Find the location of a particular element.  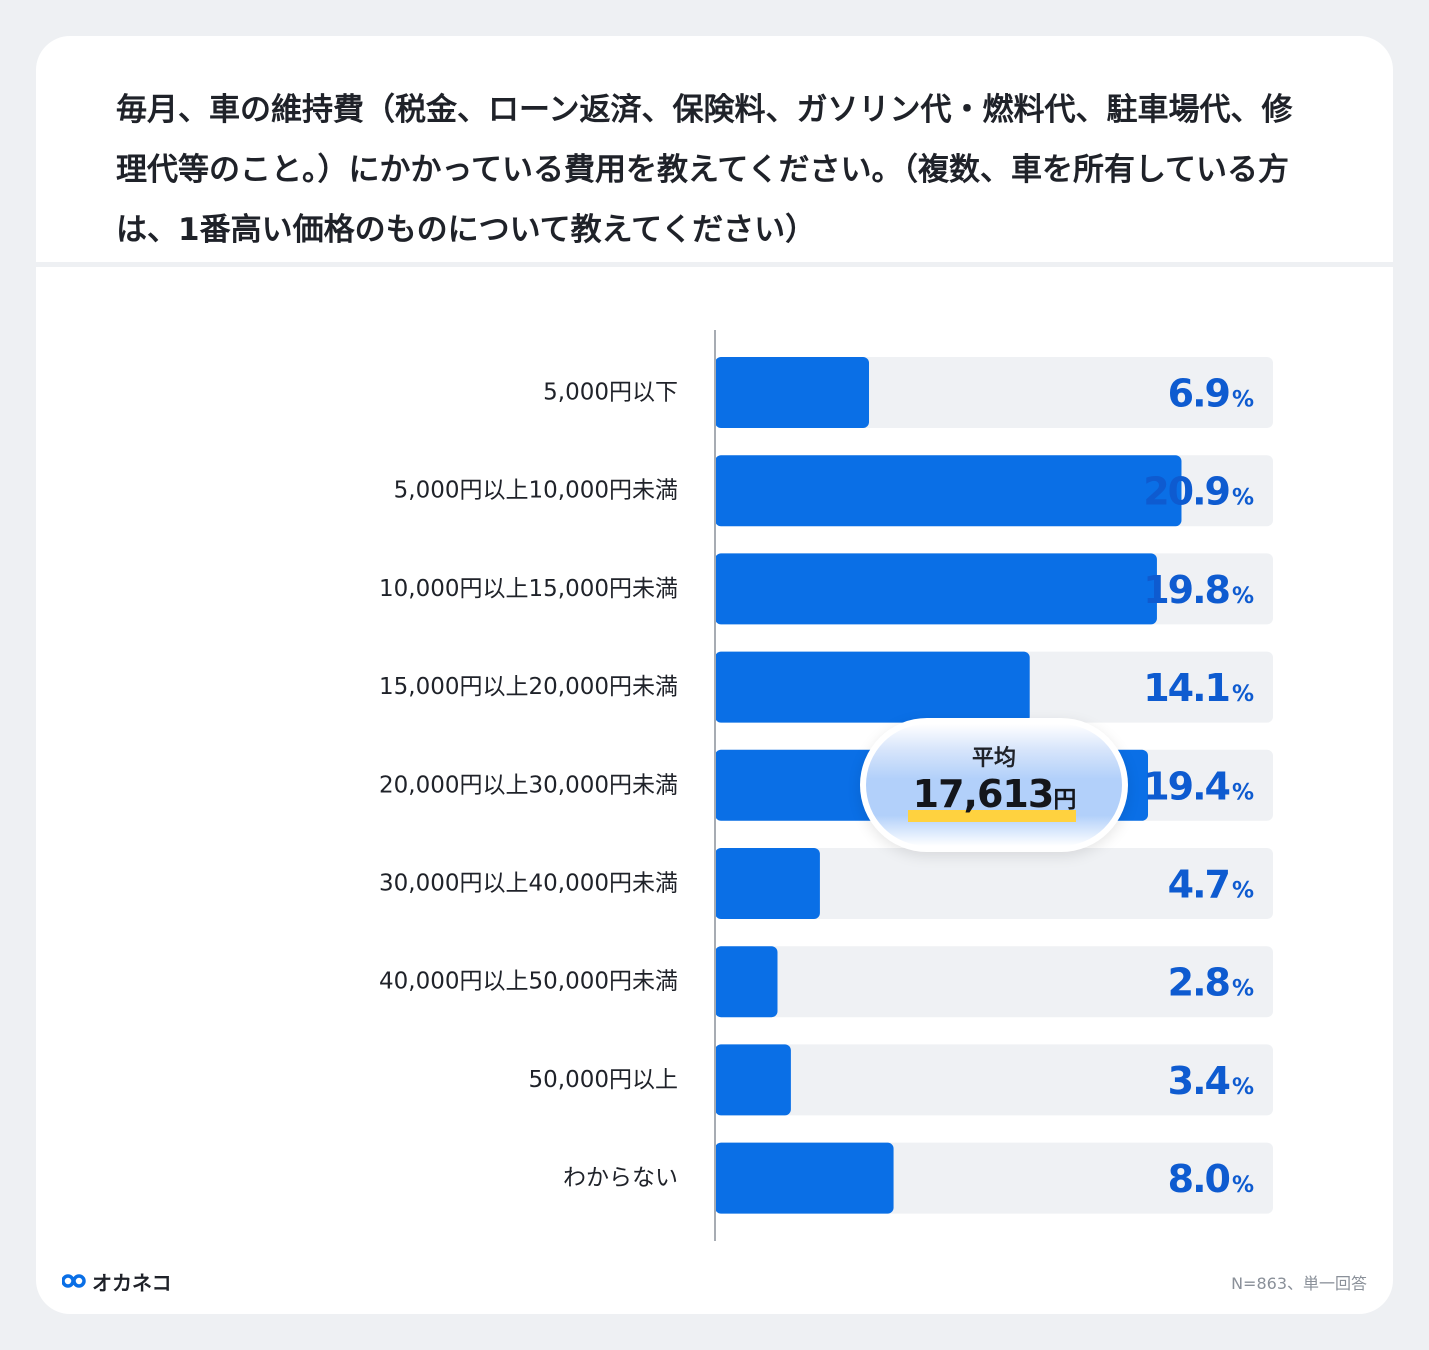

okaneko-logo: オカネコ is located at coordinates (117, 1281).